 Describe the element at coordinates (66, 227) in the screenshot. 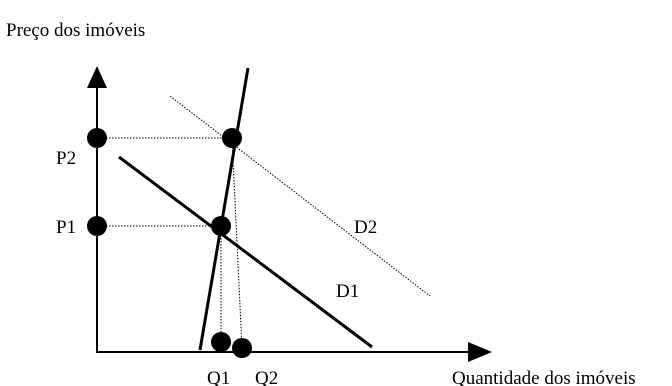

I see `p1-label: P1` at that location.